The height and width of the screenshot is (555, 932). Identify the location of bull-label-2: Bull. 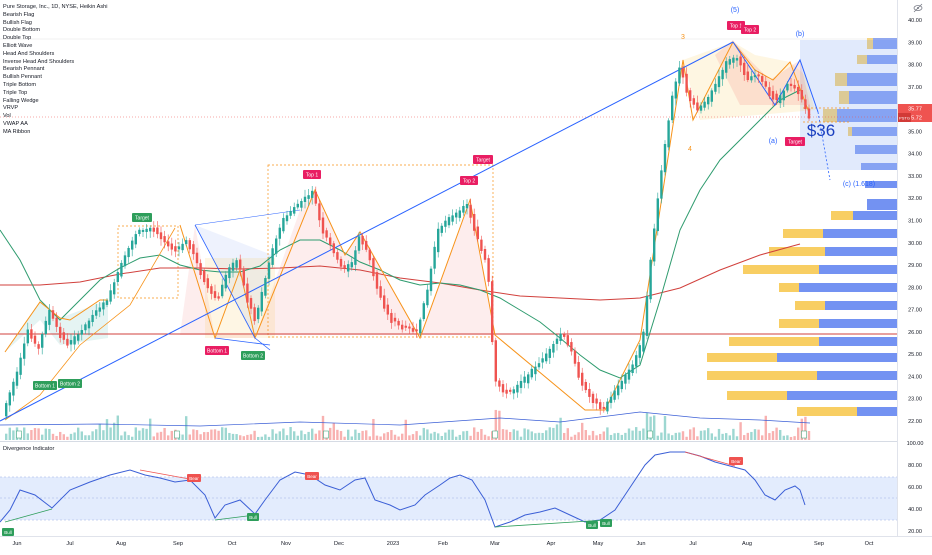
(253, 517).